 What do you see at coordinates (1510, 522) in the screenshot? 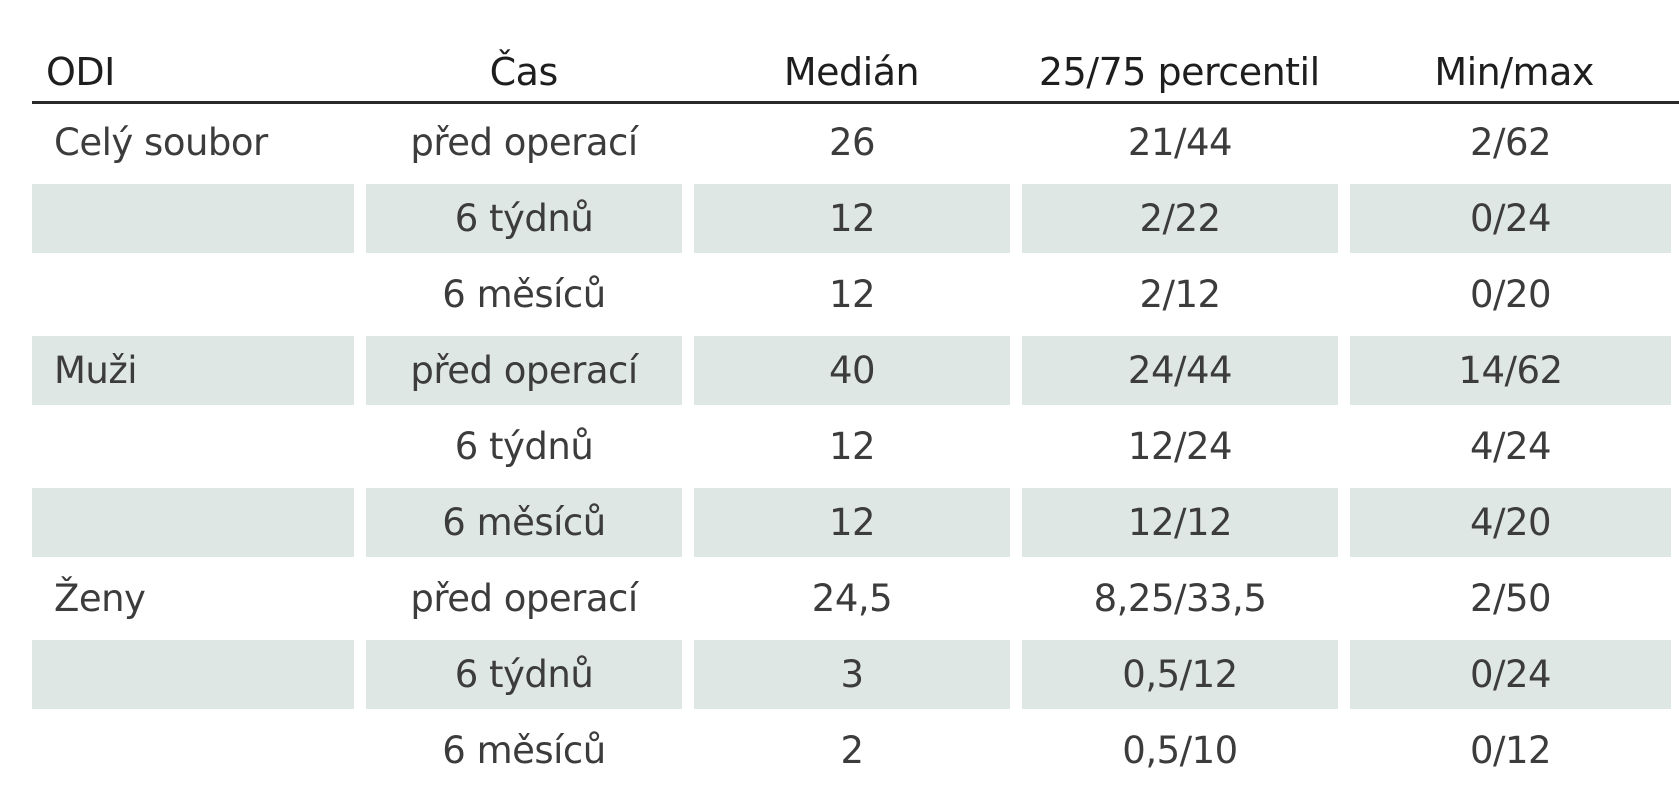
I see `cell-minmax: 4/20` at bounding box center [1510, 522].